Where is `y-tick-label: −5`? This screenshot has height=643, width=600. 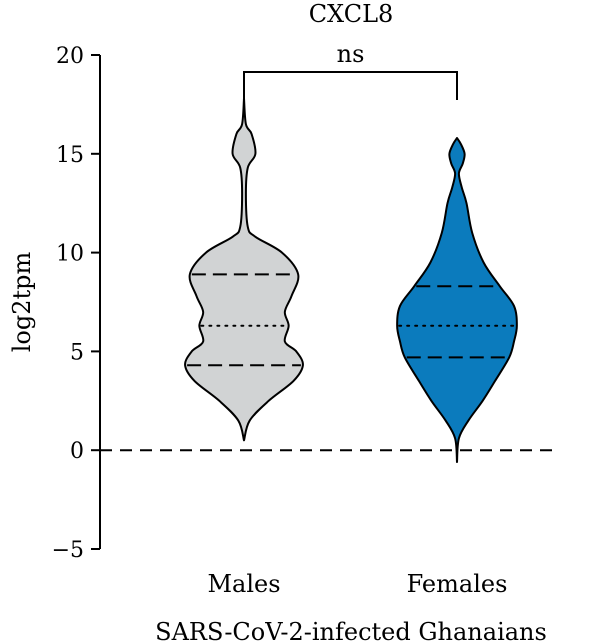 y-tick-label: −5 is located at coordinates (68, 550).